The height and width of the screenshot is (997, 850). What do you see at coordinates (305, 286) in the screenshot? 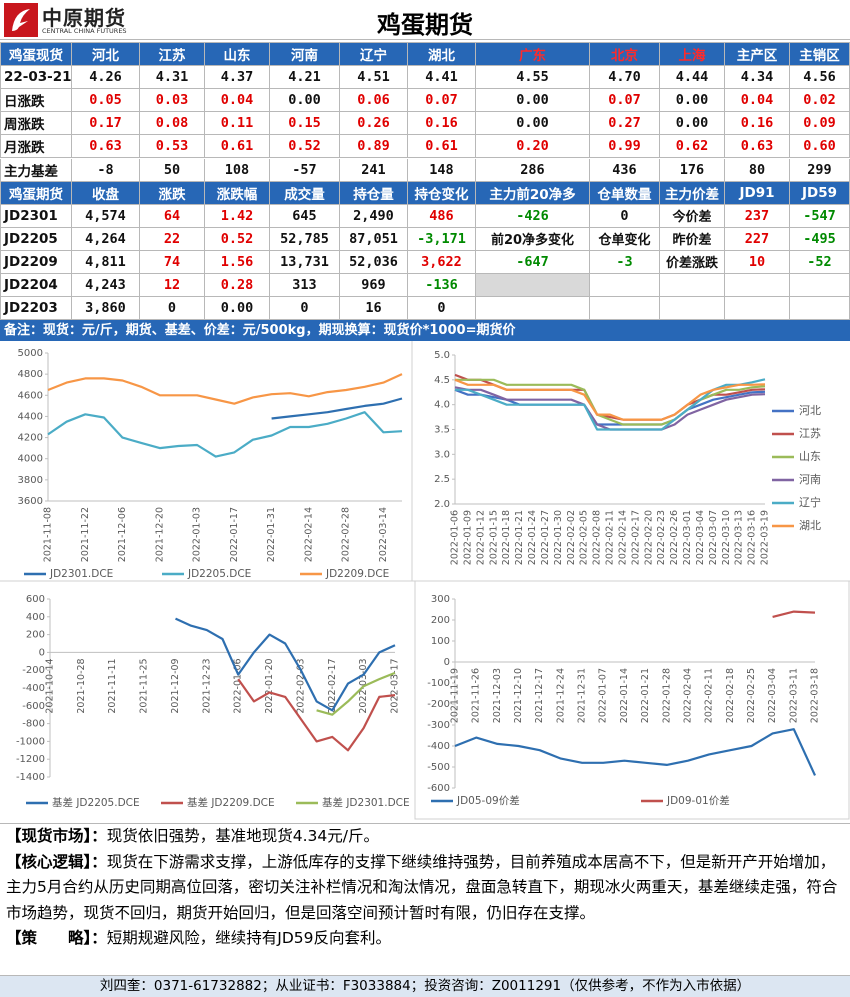
I see `table-cell: 313` at bounding box center [305, 286].